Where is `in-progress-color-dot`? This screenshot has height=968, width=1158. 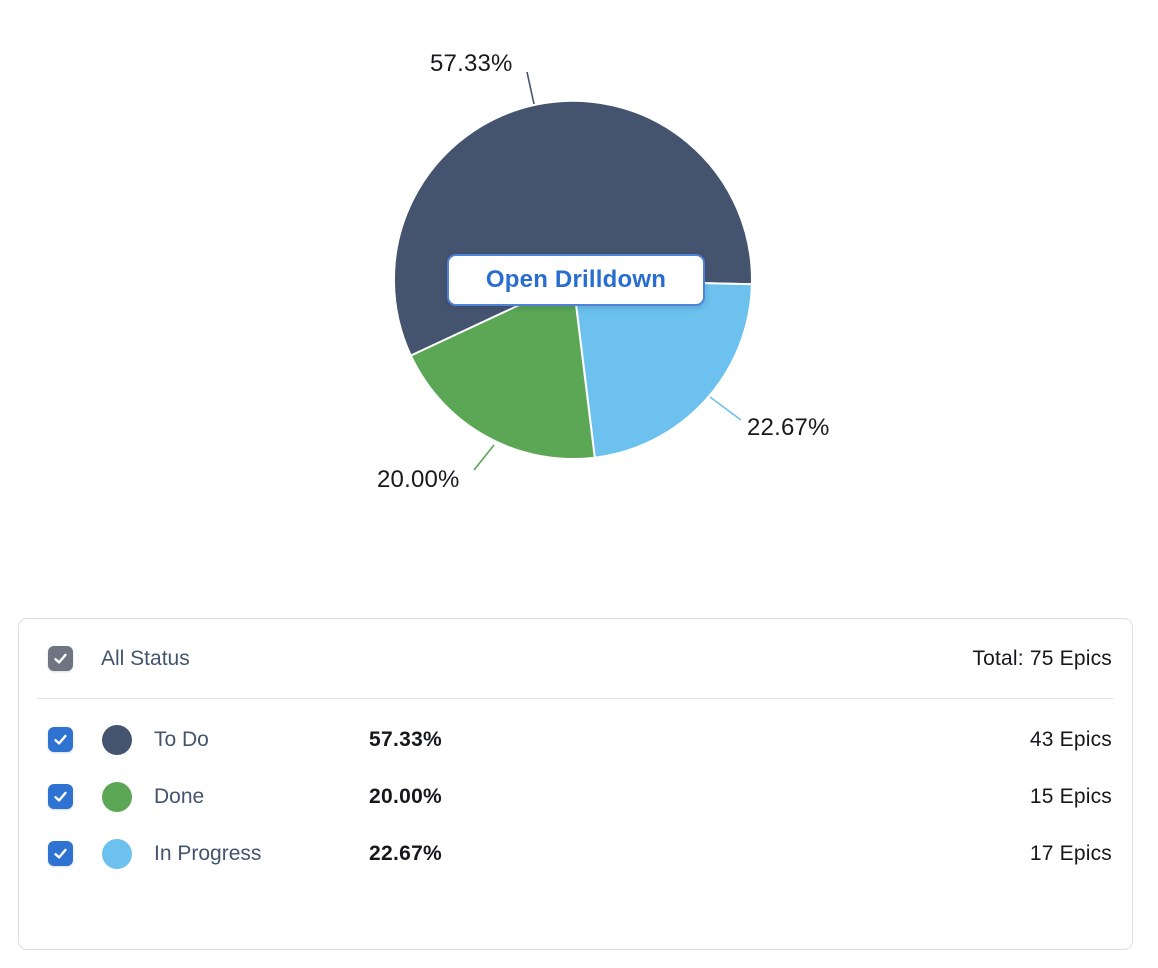 in-progress-color-dot is located at coordinates (117, 853).